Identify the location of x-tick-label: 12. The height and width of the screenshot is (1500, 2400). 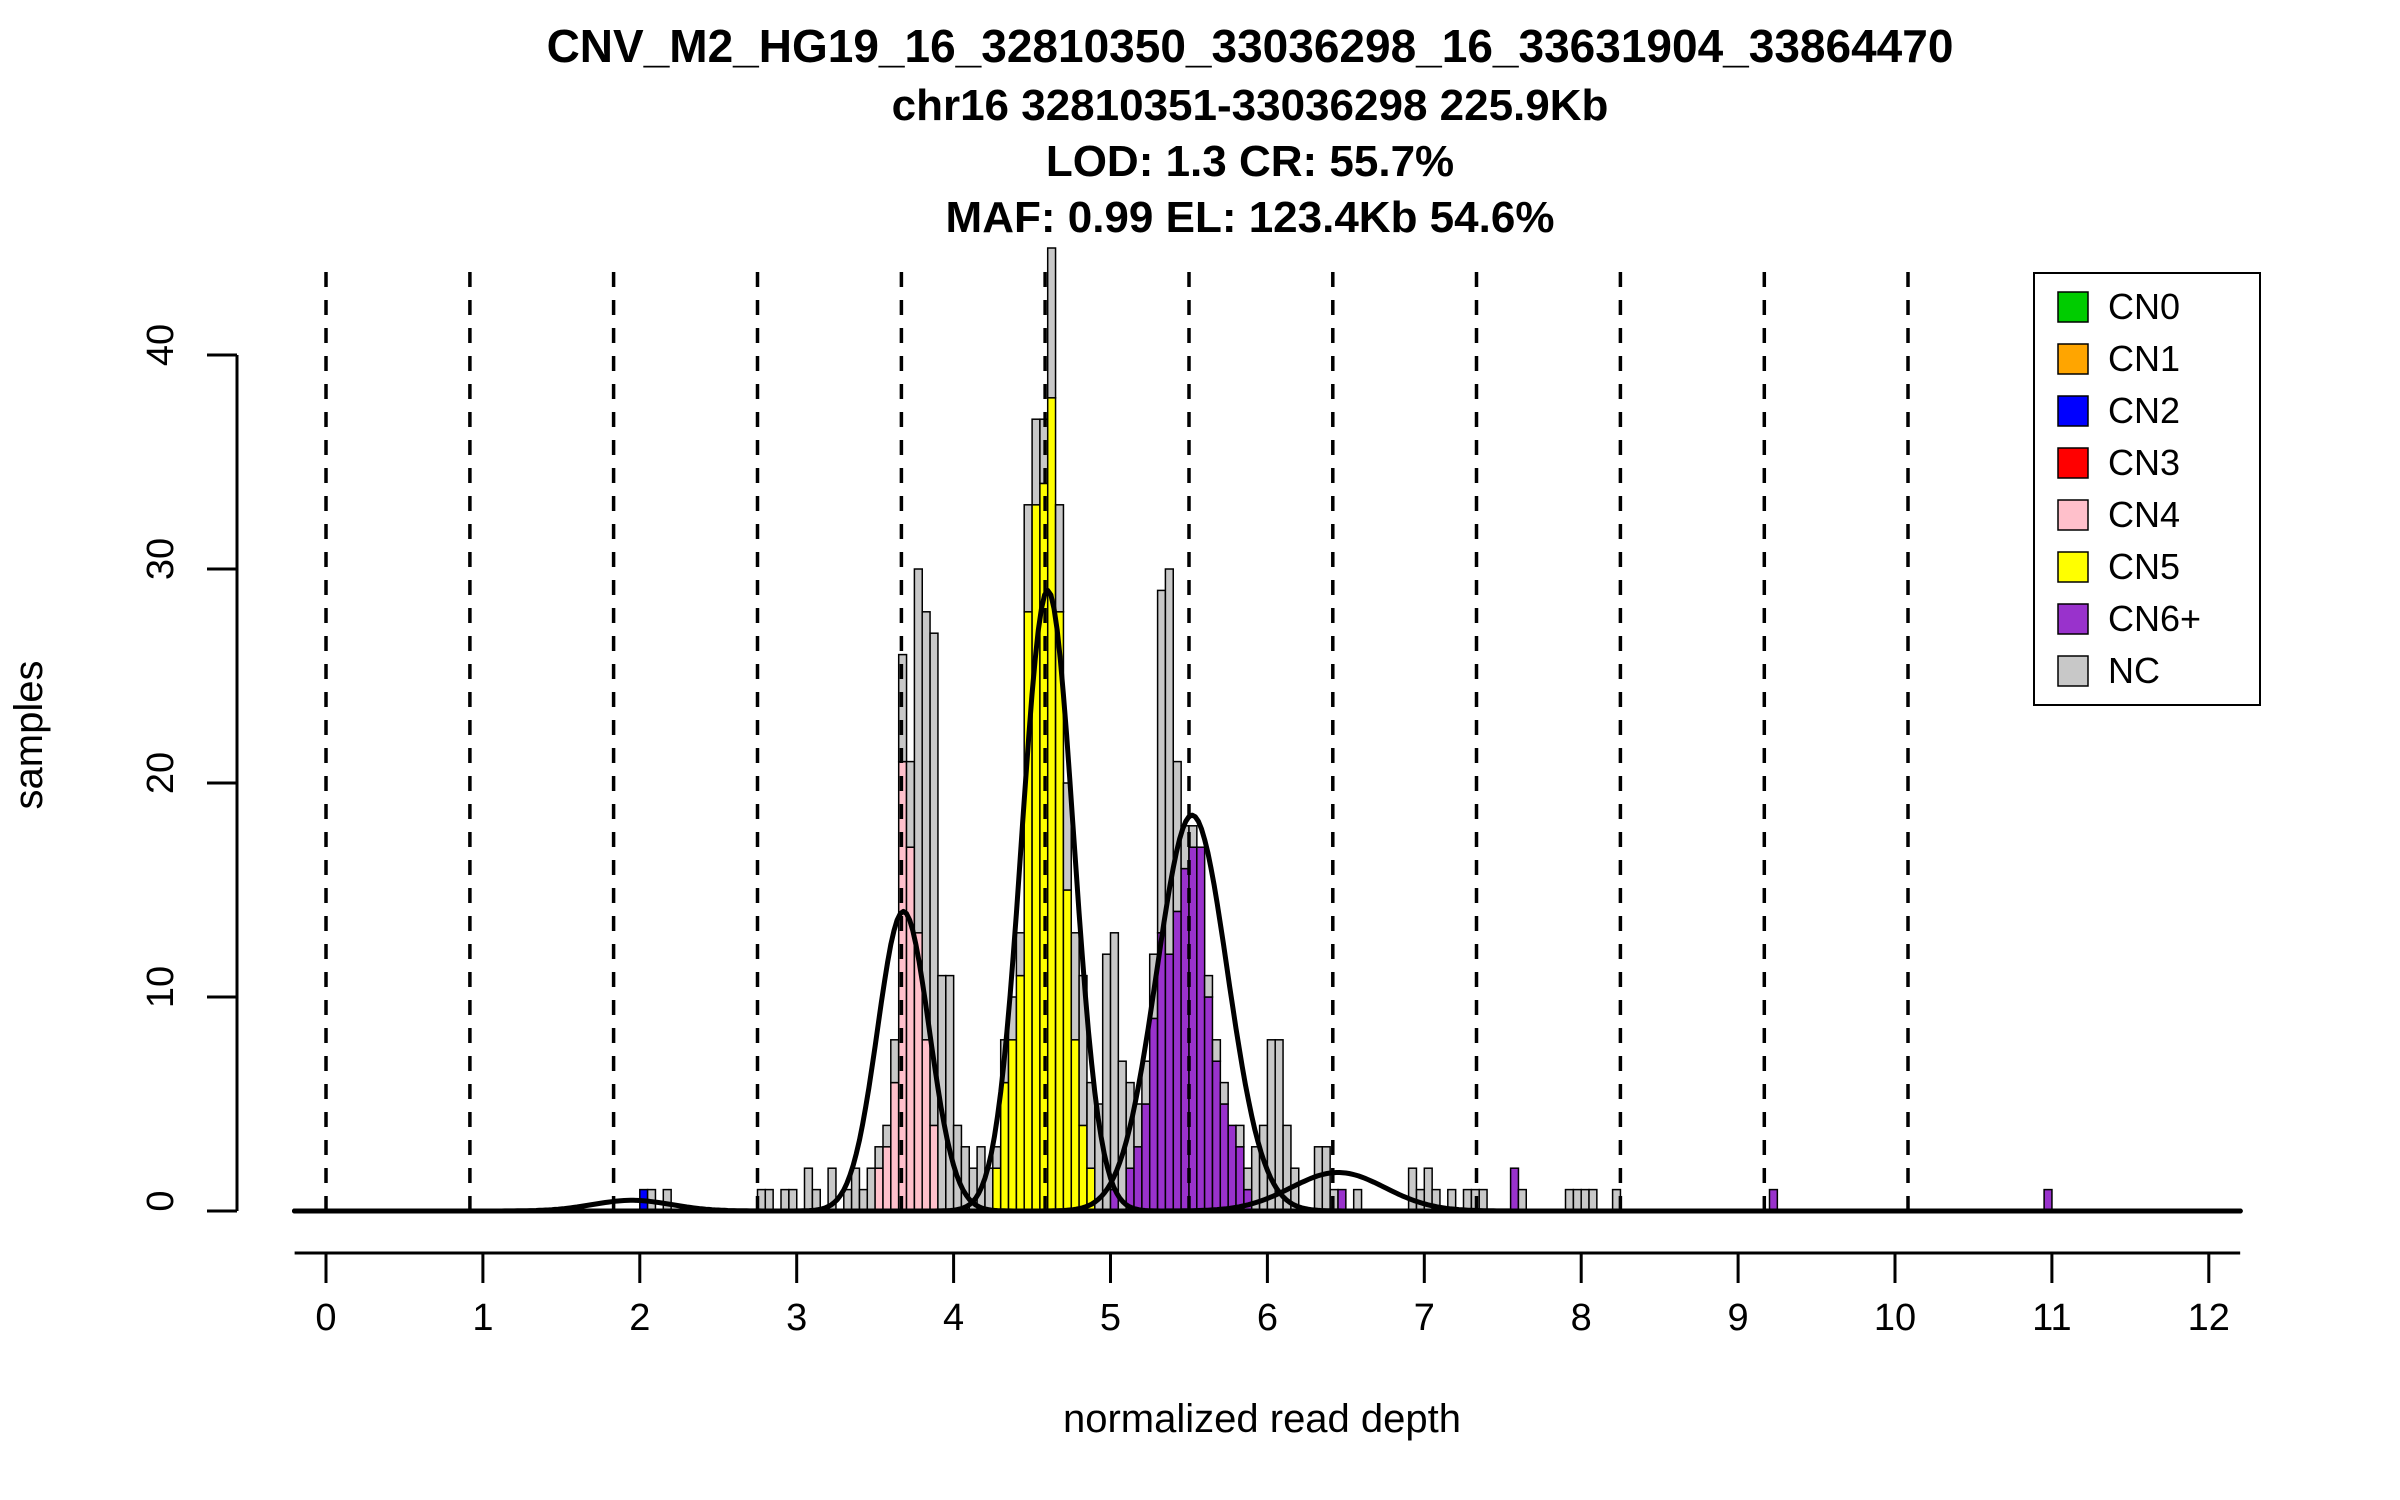
(2209, 1318).